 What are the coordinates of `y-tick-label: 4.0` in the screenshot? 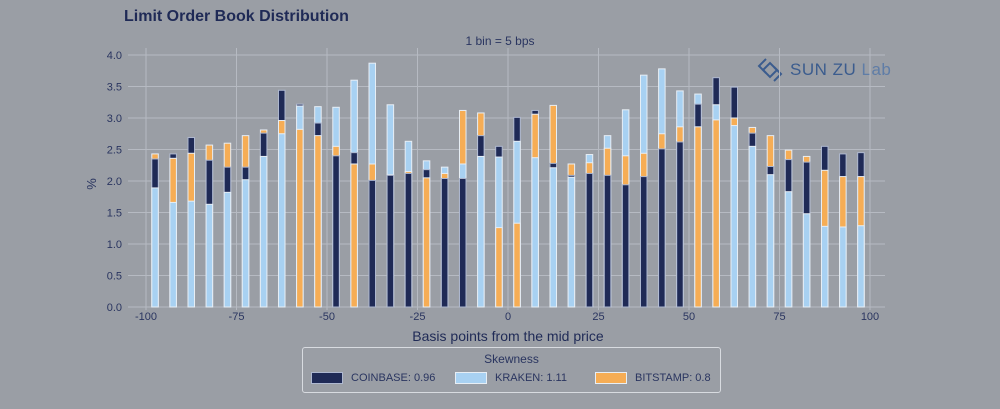 It's located at (114, 56).